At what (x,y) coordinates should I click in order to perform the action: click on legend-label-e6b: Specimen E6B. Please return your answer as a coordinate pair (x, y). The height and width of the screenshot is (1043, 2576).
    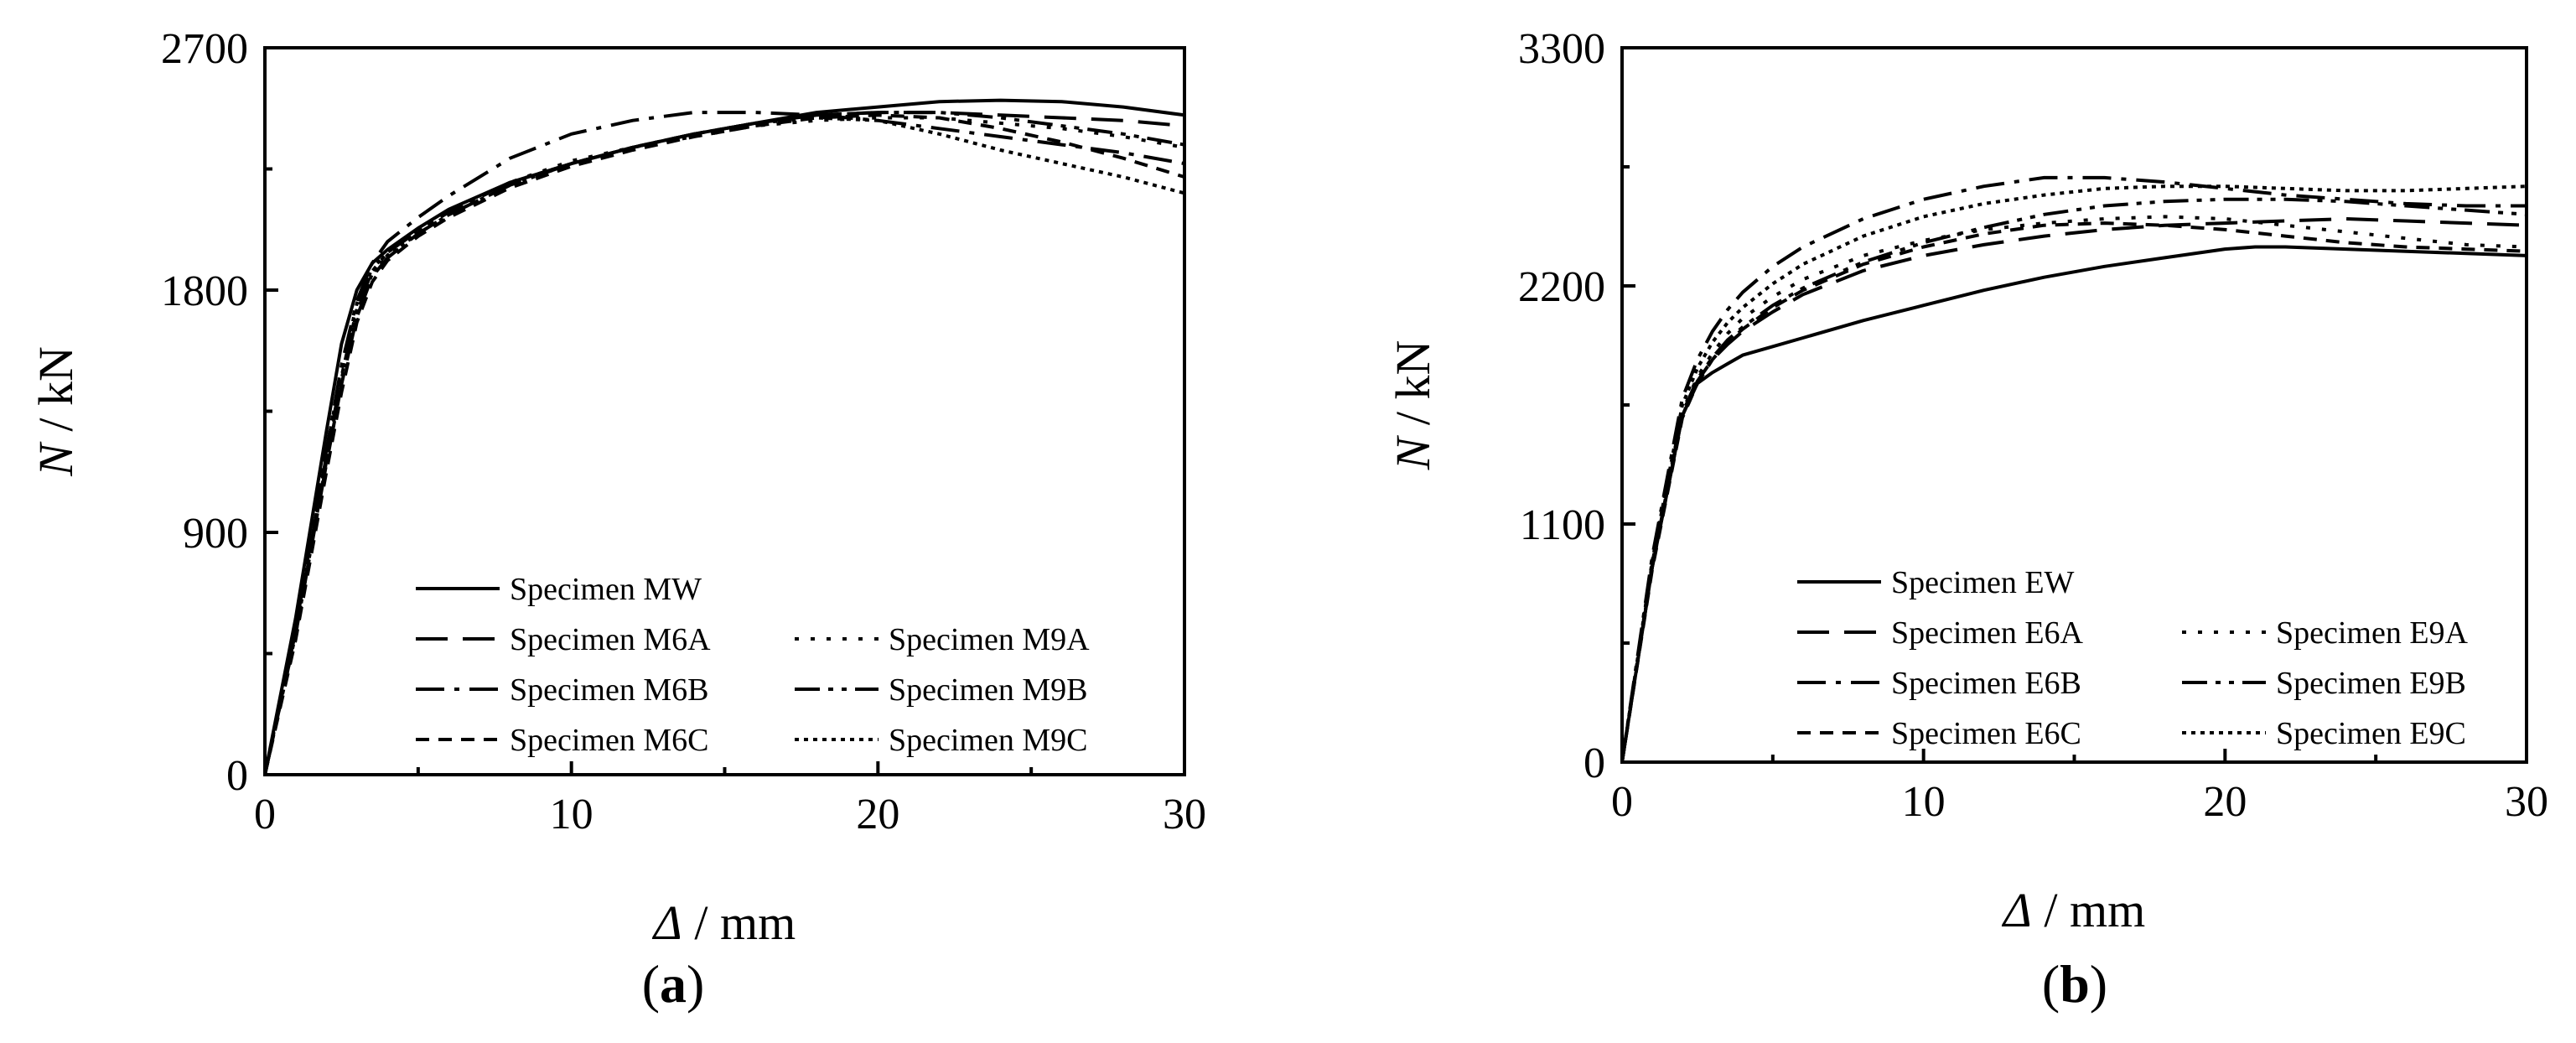
    Looking at the image, I should click on (1986, 683).